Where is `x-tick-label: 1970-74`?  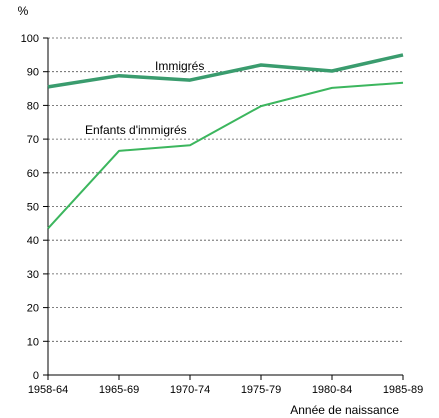 x-tick-label: 1970-74 is located at coordinates (190, 390).